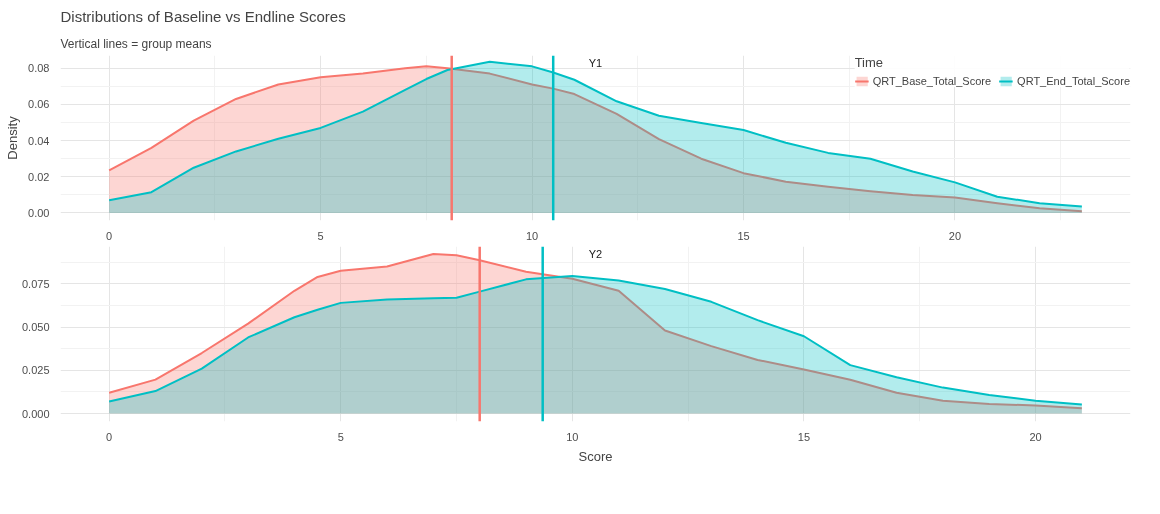 The image size is (1160, 514). What do you see at coordinates (1073, 81) in the screenshot?
I see `legend-label: QRT_End_Total_Score` at bounding box center [1073, 81].